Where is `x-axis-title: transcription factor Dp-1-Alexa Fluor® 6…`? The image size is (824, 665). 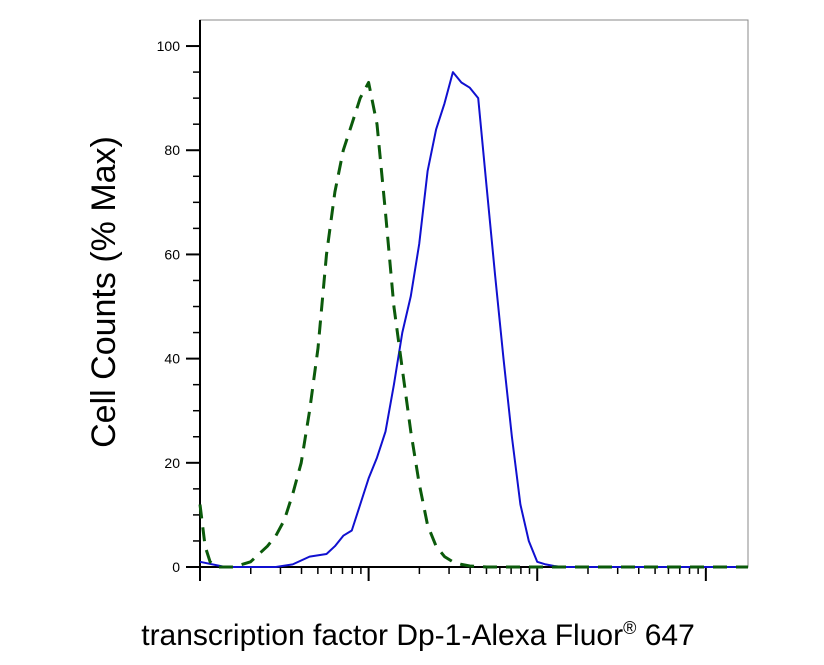 x-axis-title: transcription factor Dp-1-Alexa Fluor® 6… is located at coordinates (418, 635).